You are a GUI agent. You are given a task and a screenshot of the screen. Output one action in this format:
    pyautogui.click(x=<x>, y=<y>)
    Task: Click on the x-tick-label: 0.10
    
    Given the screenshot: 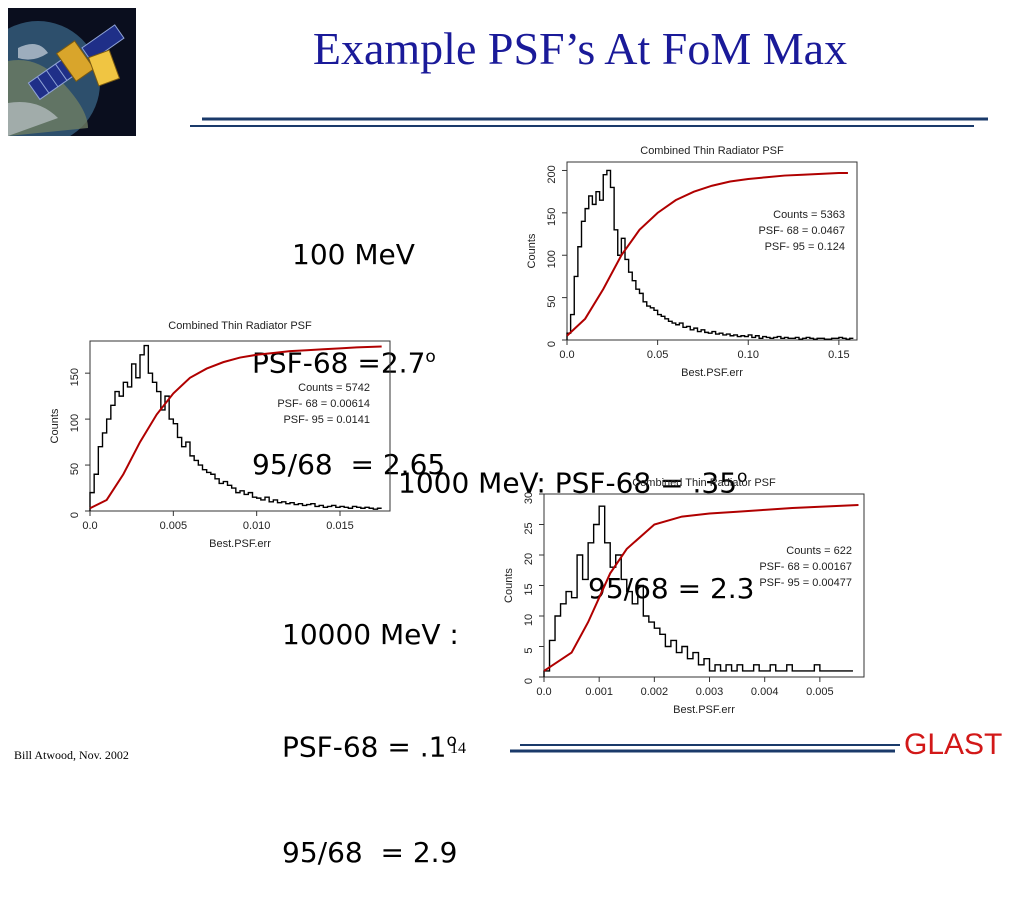 What is the action you would take?
    pyautogui.click(x=748, y=355)
    